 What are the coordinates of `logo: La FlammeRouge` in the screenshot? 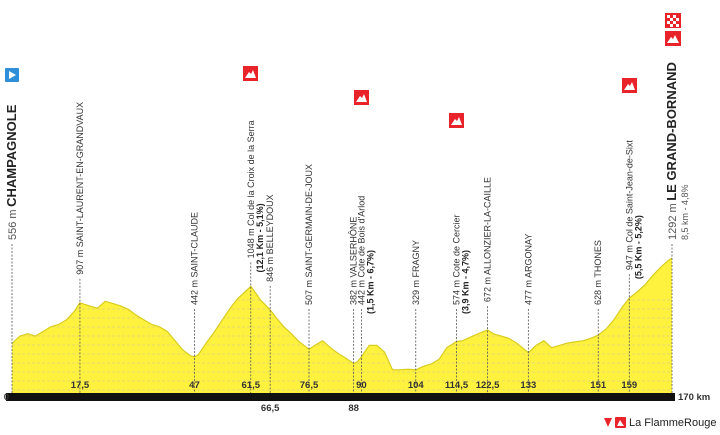 It's located at (660, 423).